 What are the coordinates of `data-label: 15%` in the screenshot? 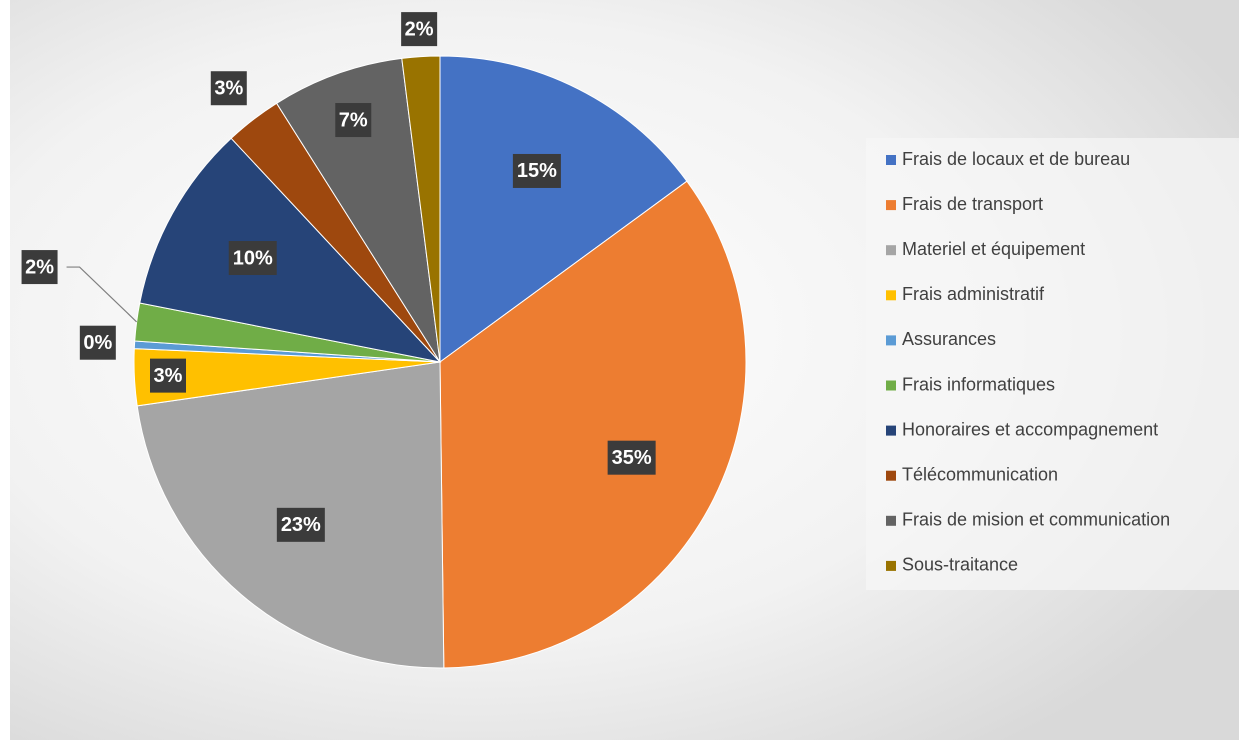 It's located at (537, 171).